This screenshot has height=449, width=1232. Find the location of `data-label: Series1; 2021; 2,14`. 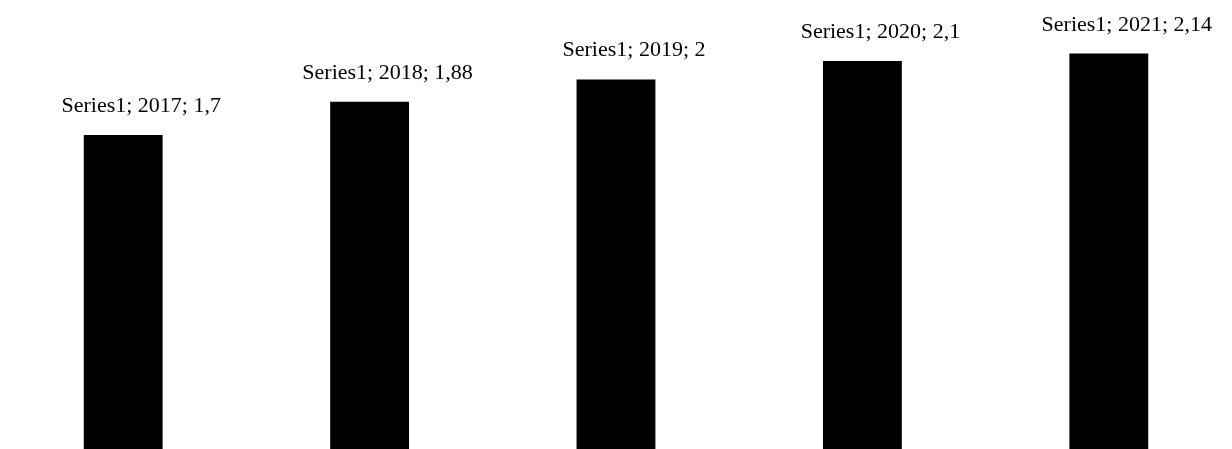

data-label: Series1; 2021; 2,14 is located at coordinates (1127, 23).